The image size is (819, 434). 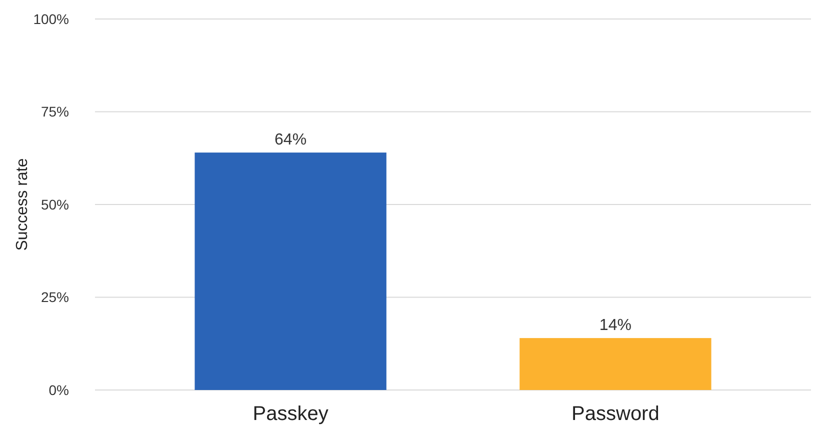 What do you see at coordinates (54, 297) in the screenshot?
I see `y-tick-label: 25%` at bounding box center [54, 297].